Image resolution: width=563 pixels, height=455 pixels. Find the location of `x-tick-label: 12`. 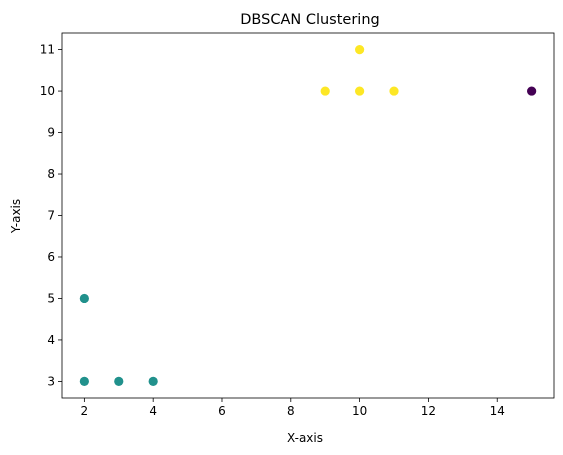

x-tick-label: 12 is located at coordinates (428, 411).